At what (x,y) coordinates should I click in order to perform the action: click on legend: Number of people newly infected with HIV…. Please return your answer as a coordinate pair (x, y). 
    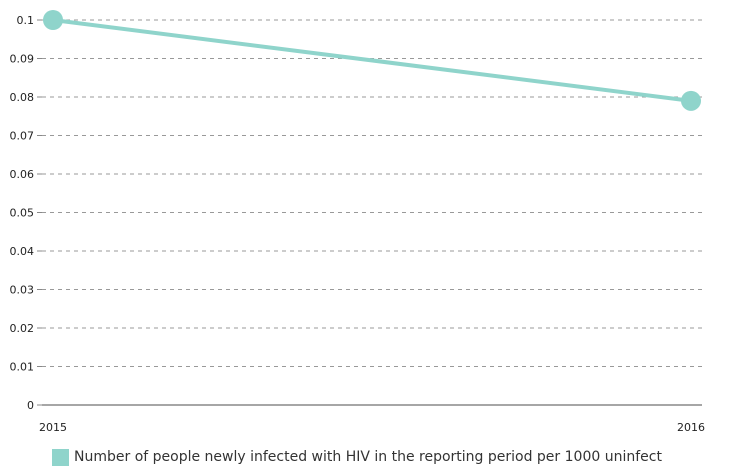
    Looking at the image, I should click on (392, 457).